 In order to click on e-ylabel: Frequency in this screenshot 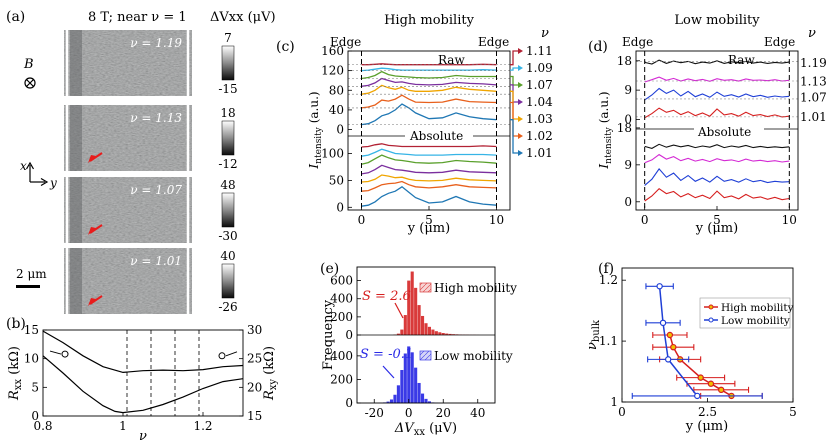, I will do `click(328, 334)`.